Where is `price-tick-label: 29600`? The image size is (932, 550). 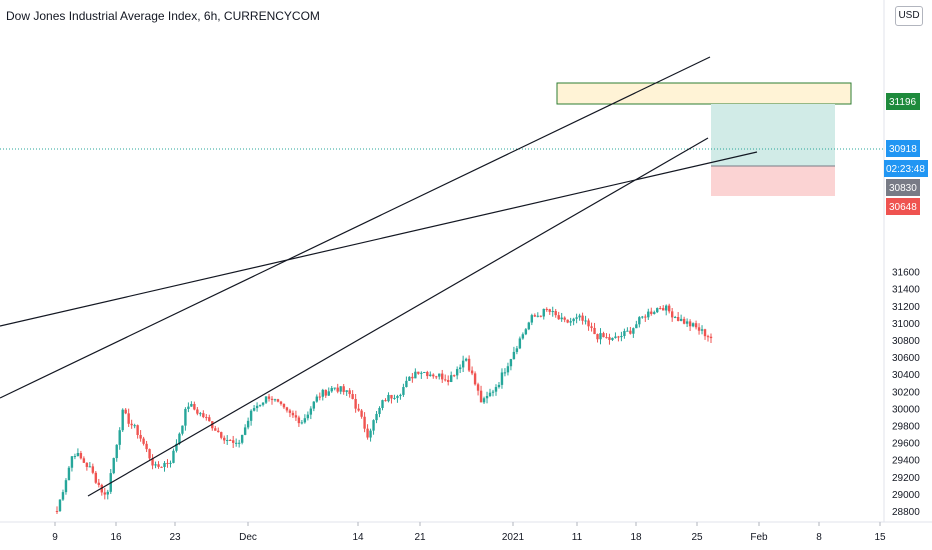 price-tick-label: 29600 is located at coordinates (906, 444).